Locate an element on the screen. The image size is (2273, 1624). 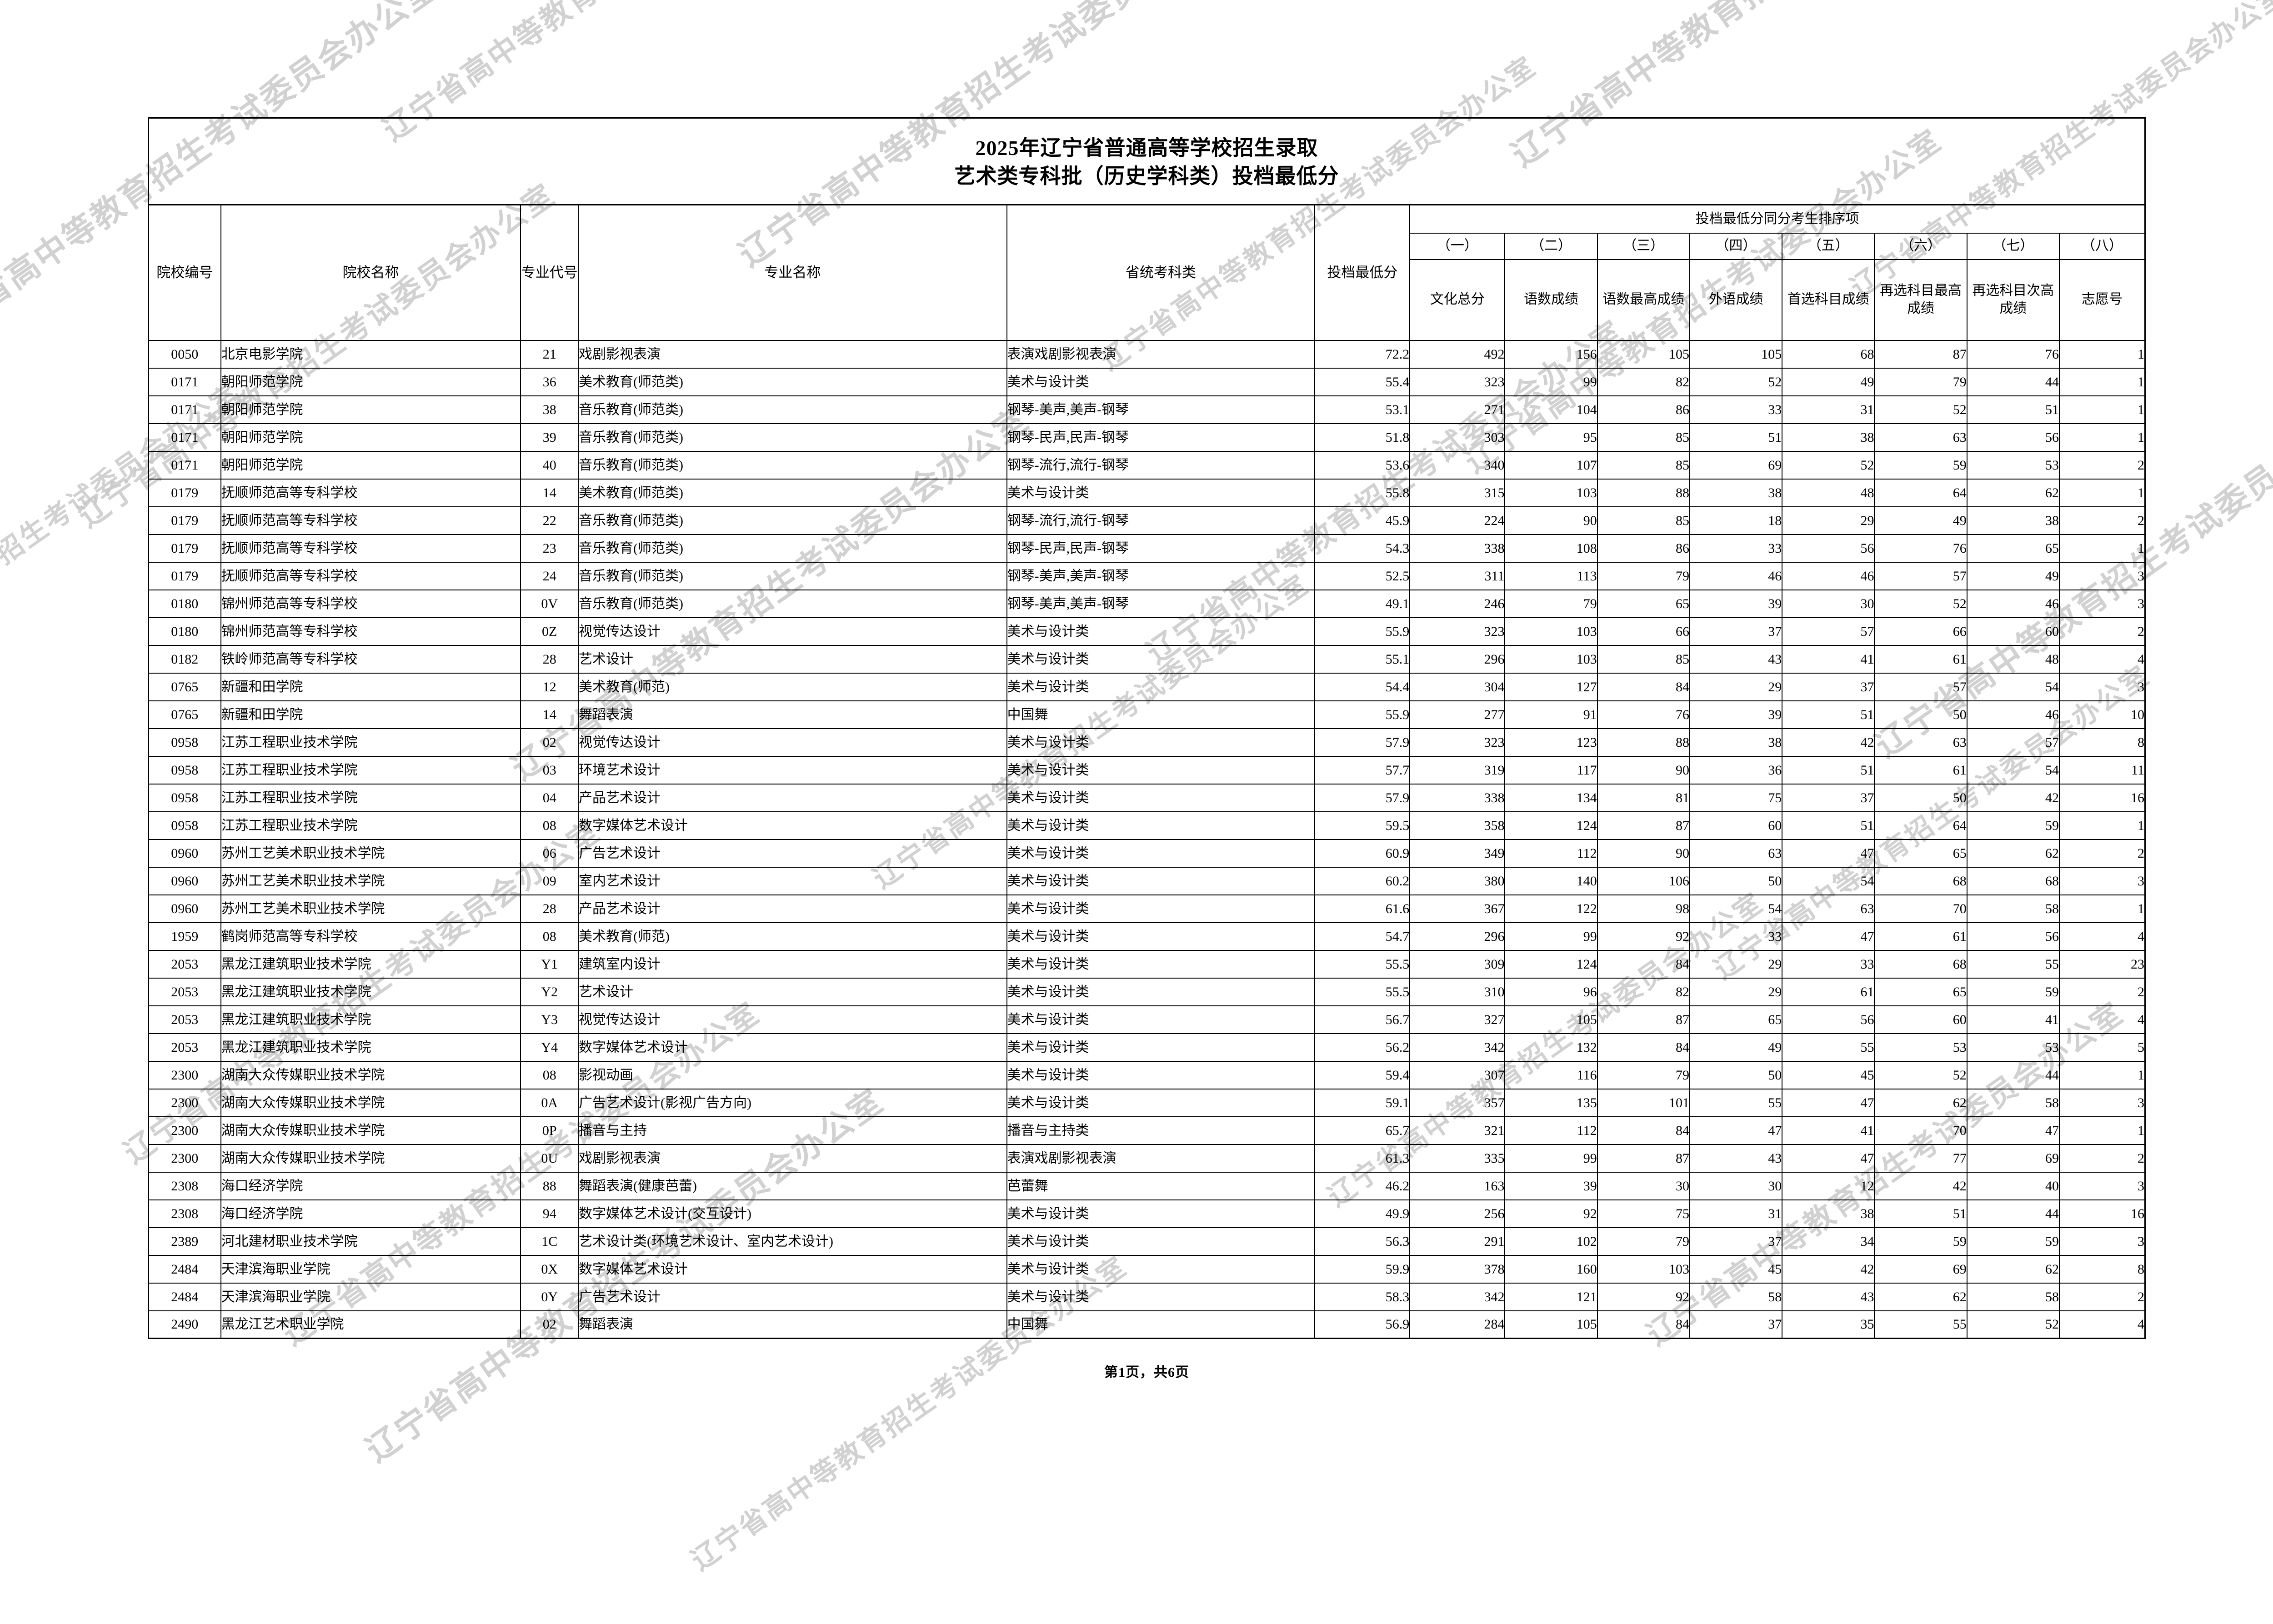
cell-second-choice-next: 59 is located at coordinates (2013, 991).